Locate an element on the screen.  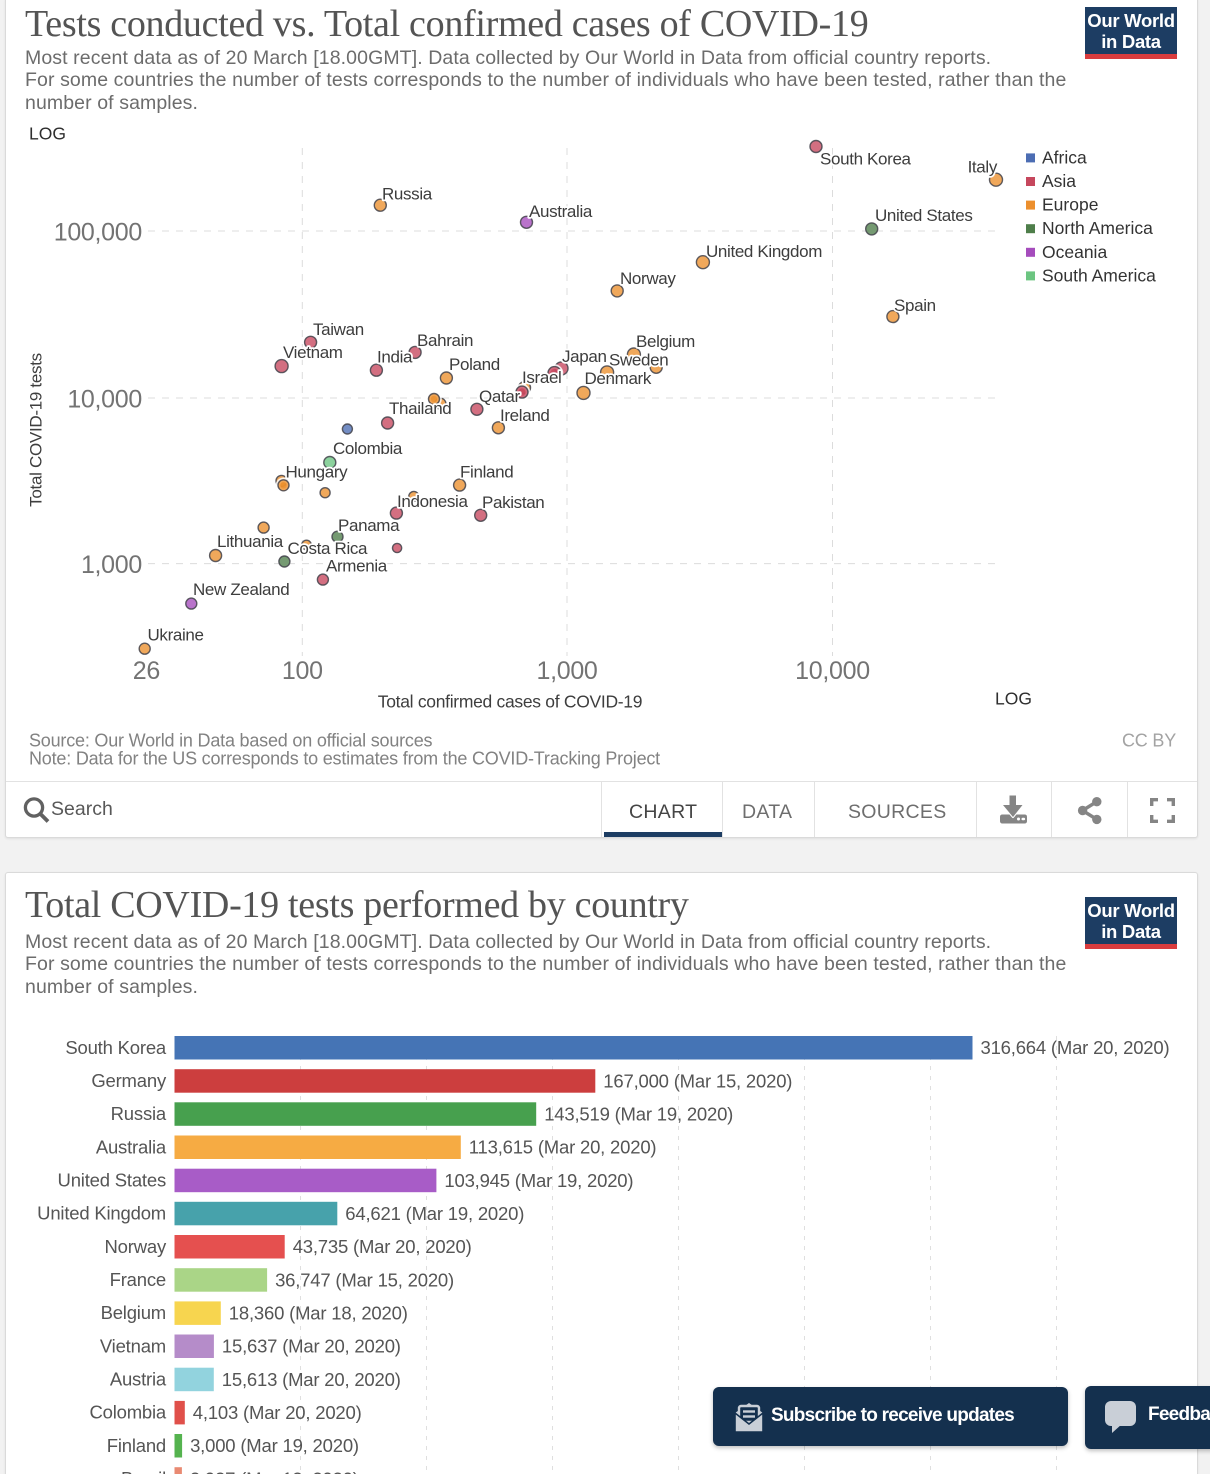
svg-text: India is located at coordinates (395, 357).